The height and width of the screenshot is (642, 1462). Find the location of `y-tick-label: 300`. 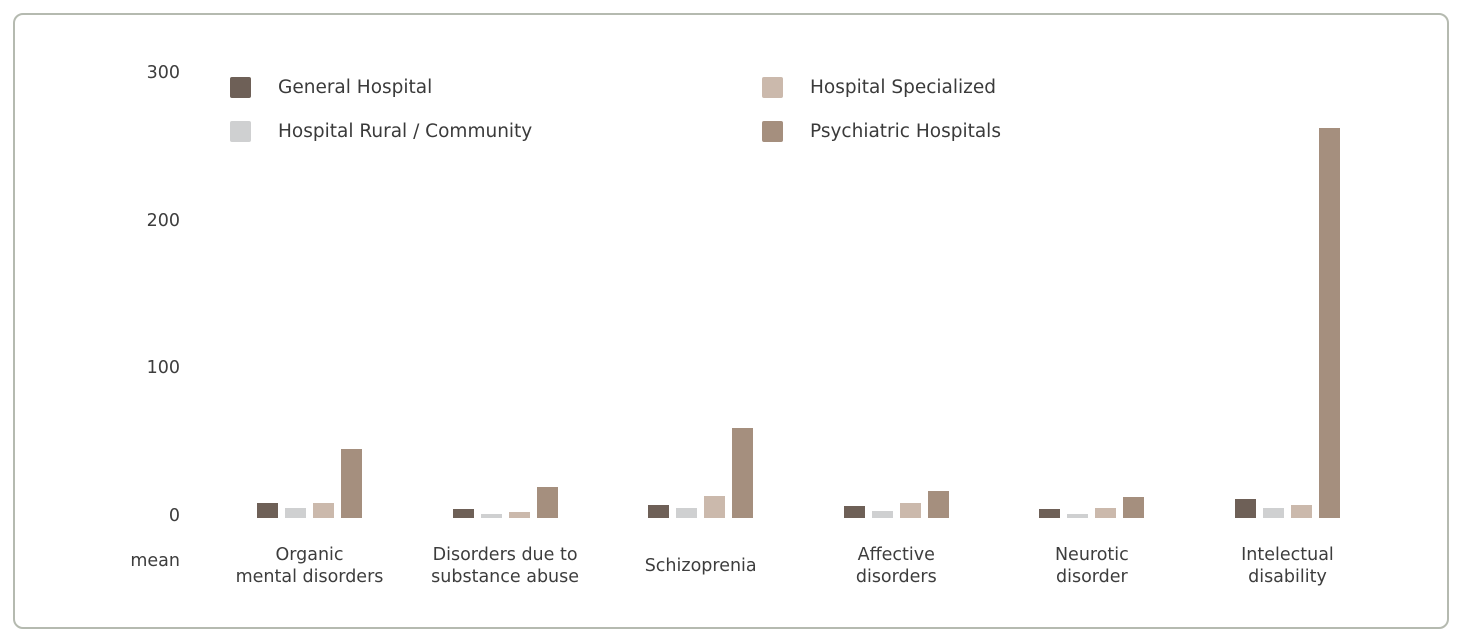

y-tick-label: 300 is located at coordinates (163, 73).